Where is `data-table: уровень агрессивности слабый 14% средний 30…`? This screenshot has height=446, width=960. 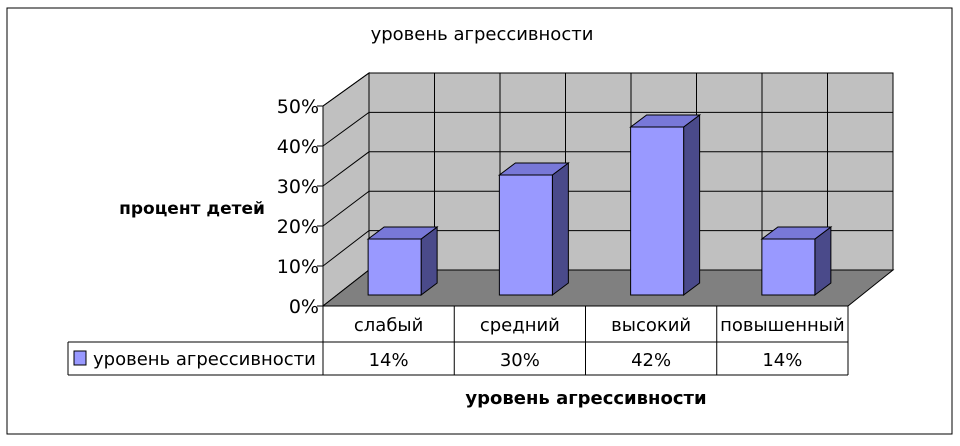 data-table: уровень агрессивности слабый 14% средний 30… is located at coordinates (458, 341).